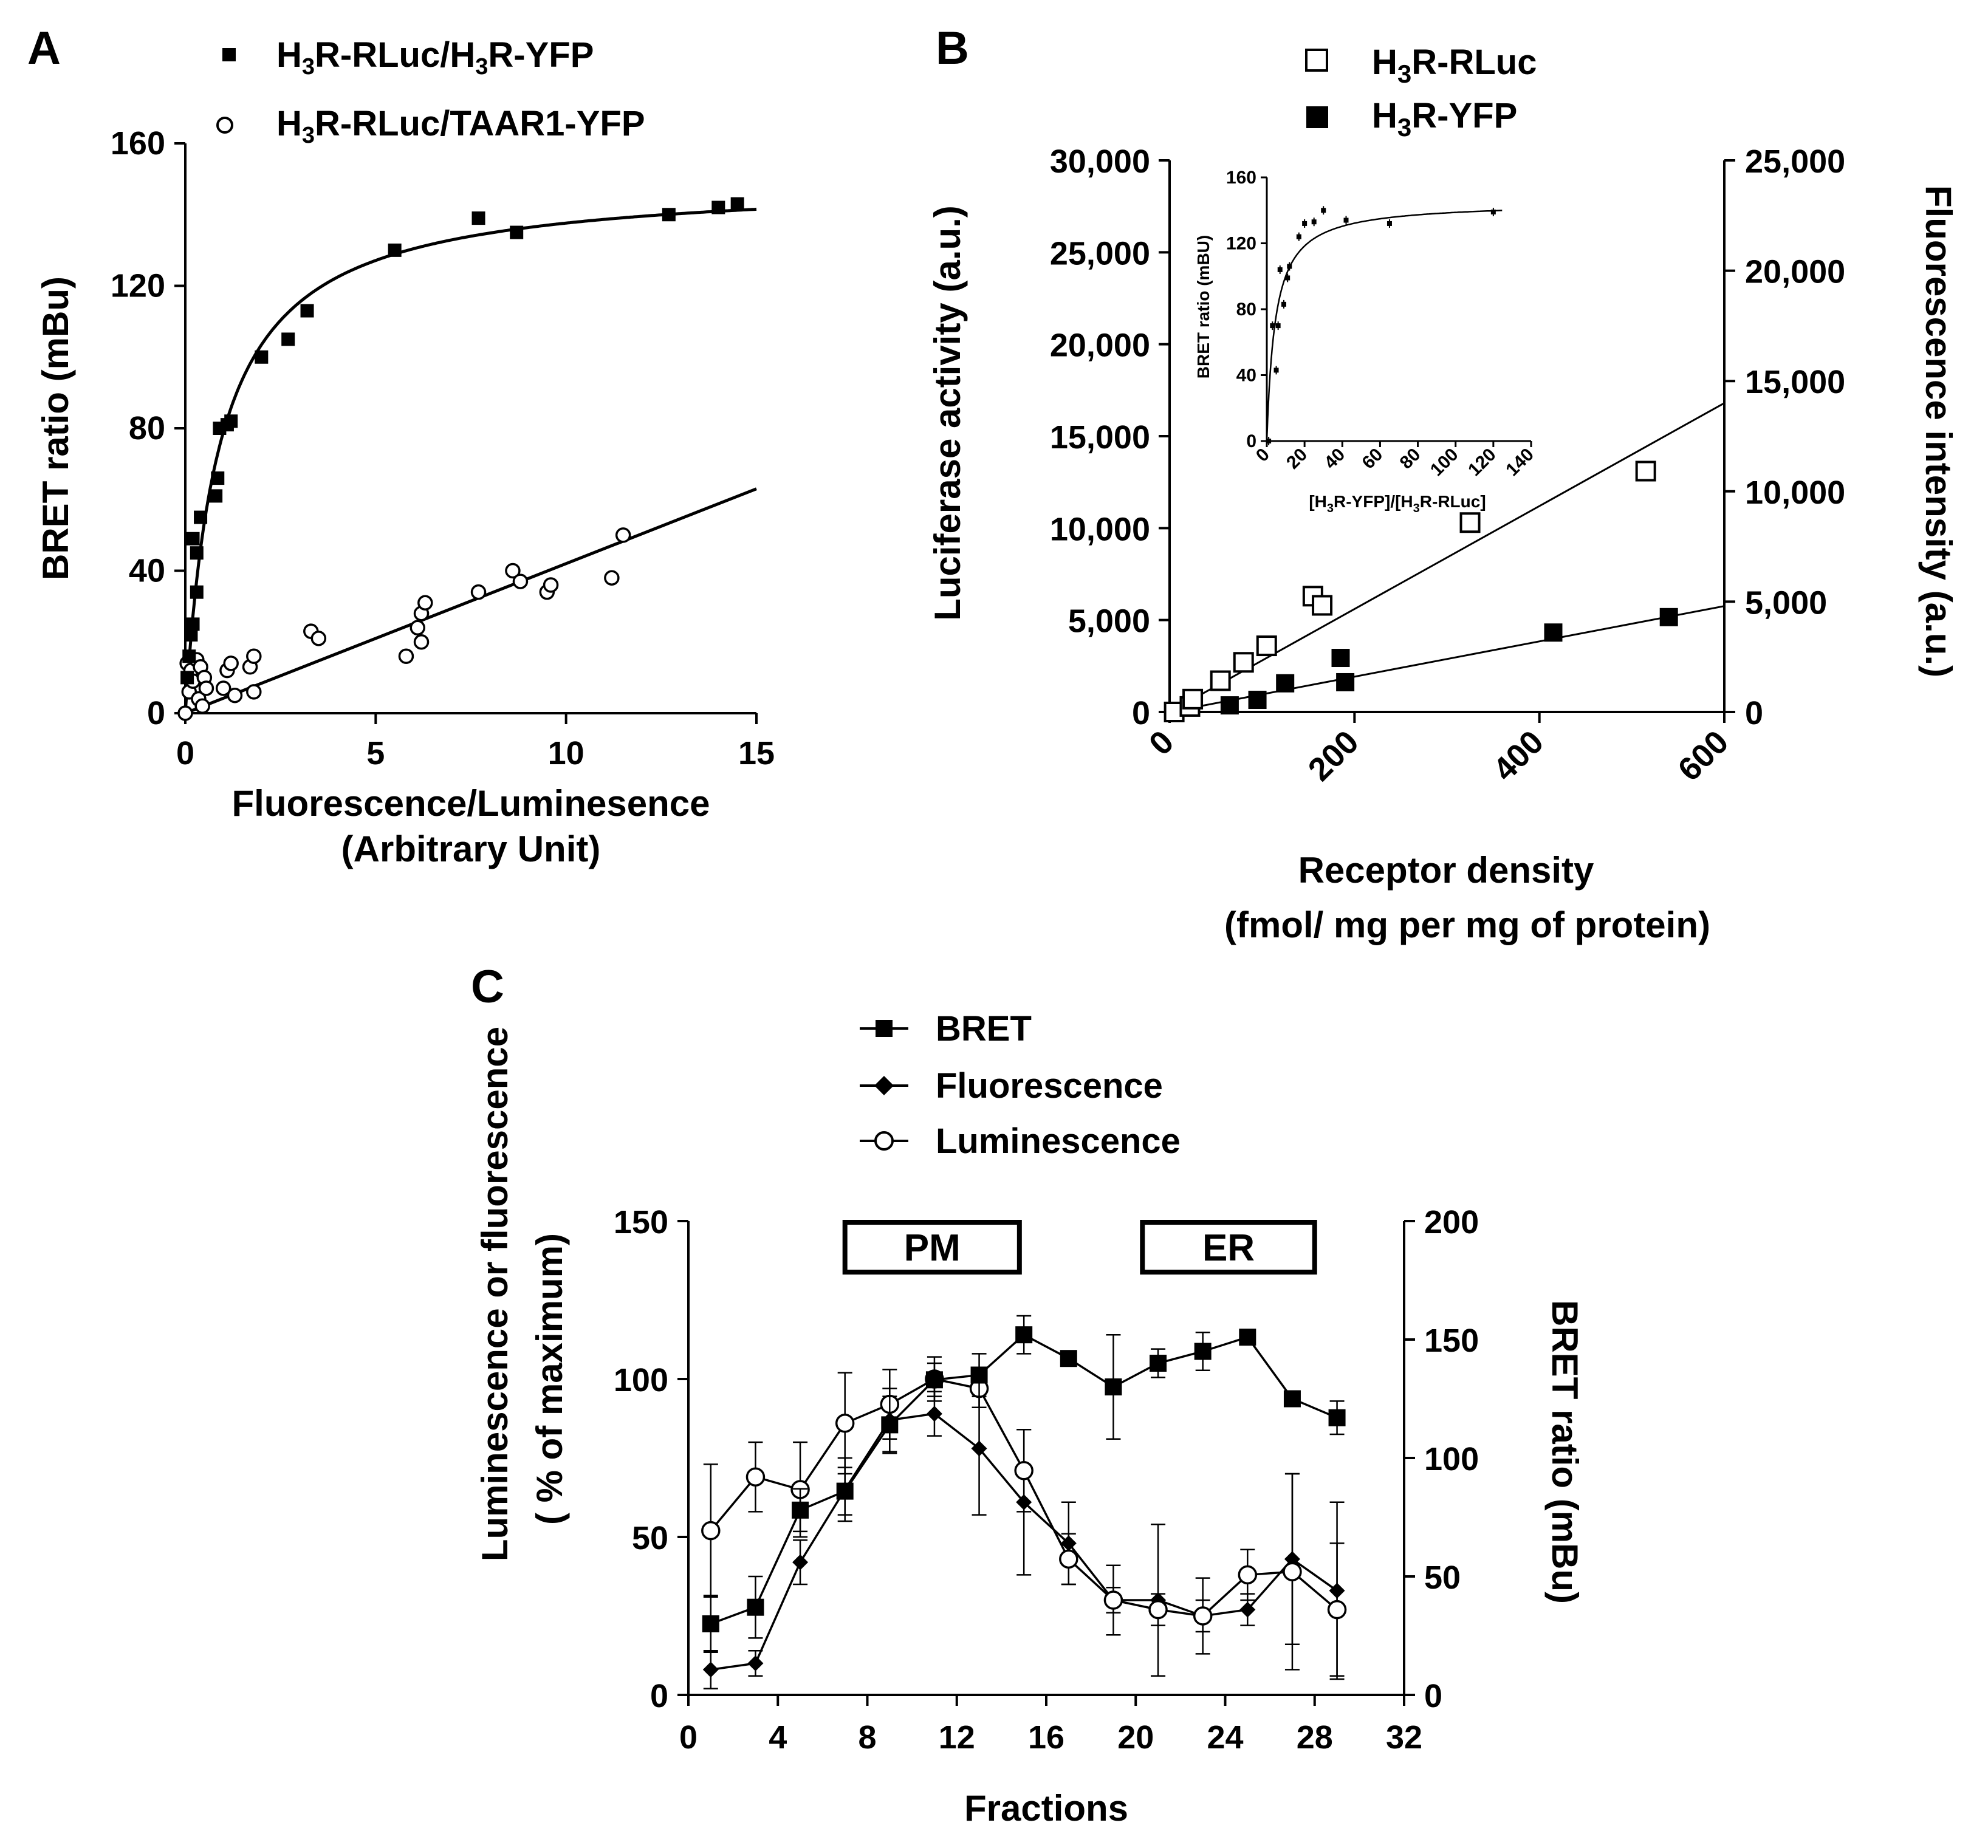 Image resolution: width=1988 pixels, height=1848 pixels. I want to click on right-y-tick-label: 50, so click(1442, 1577).